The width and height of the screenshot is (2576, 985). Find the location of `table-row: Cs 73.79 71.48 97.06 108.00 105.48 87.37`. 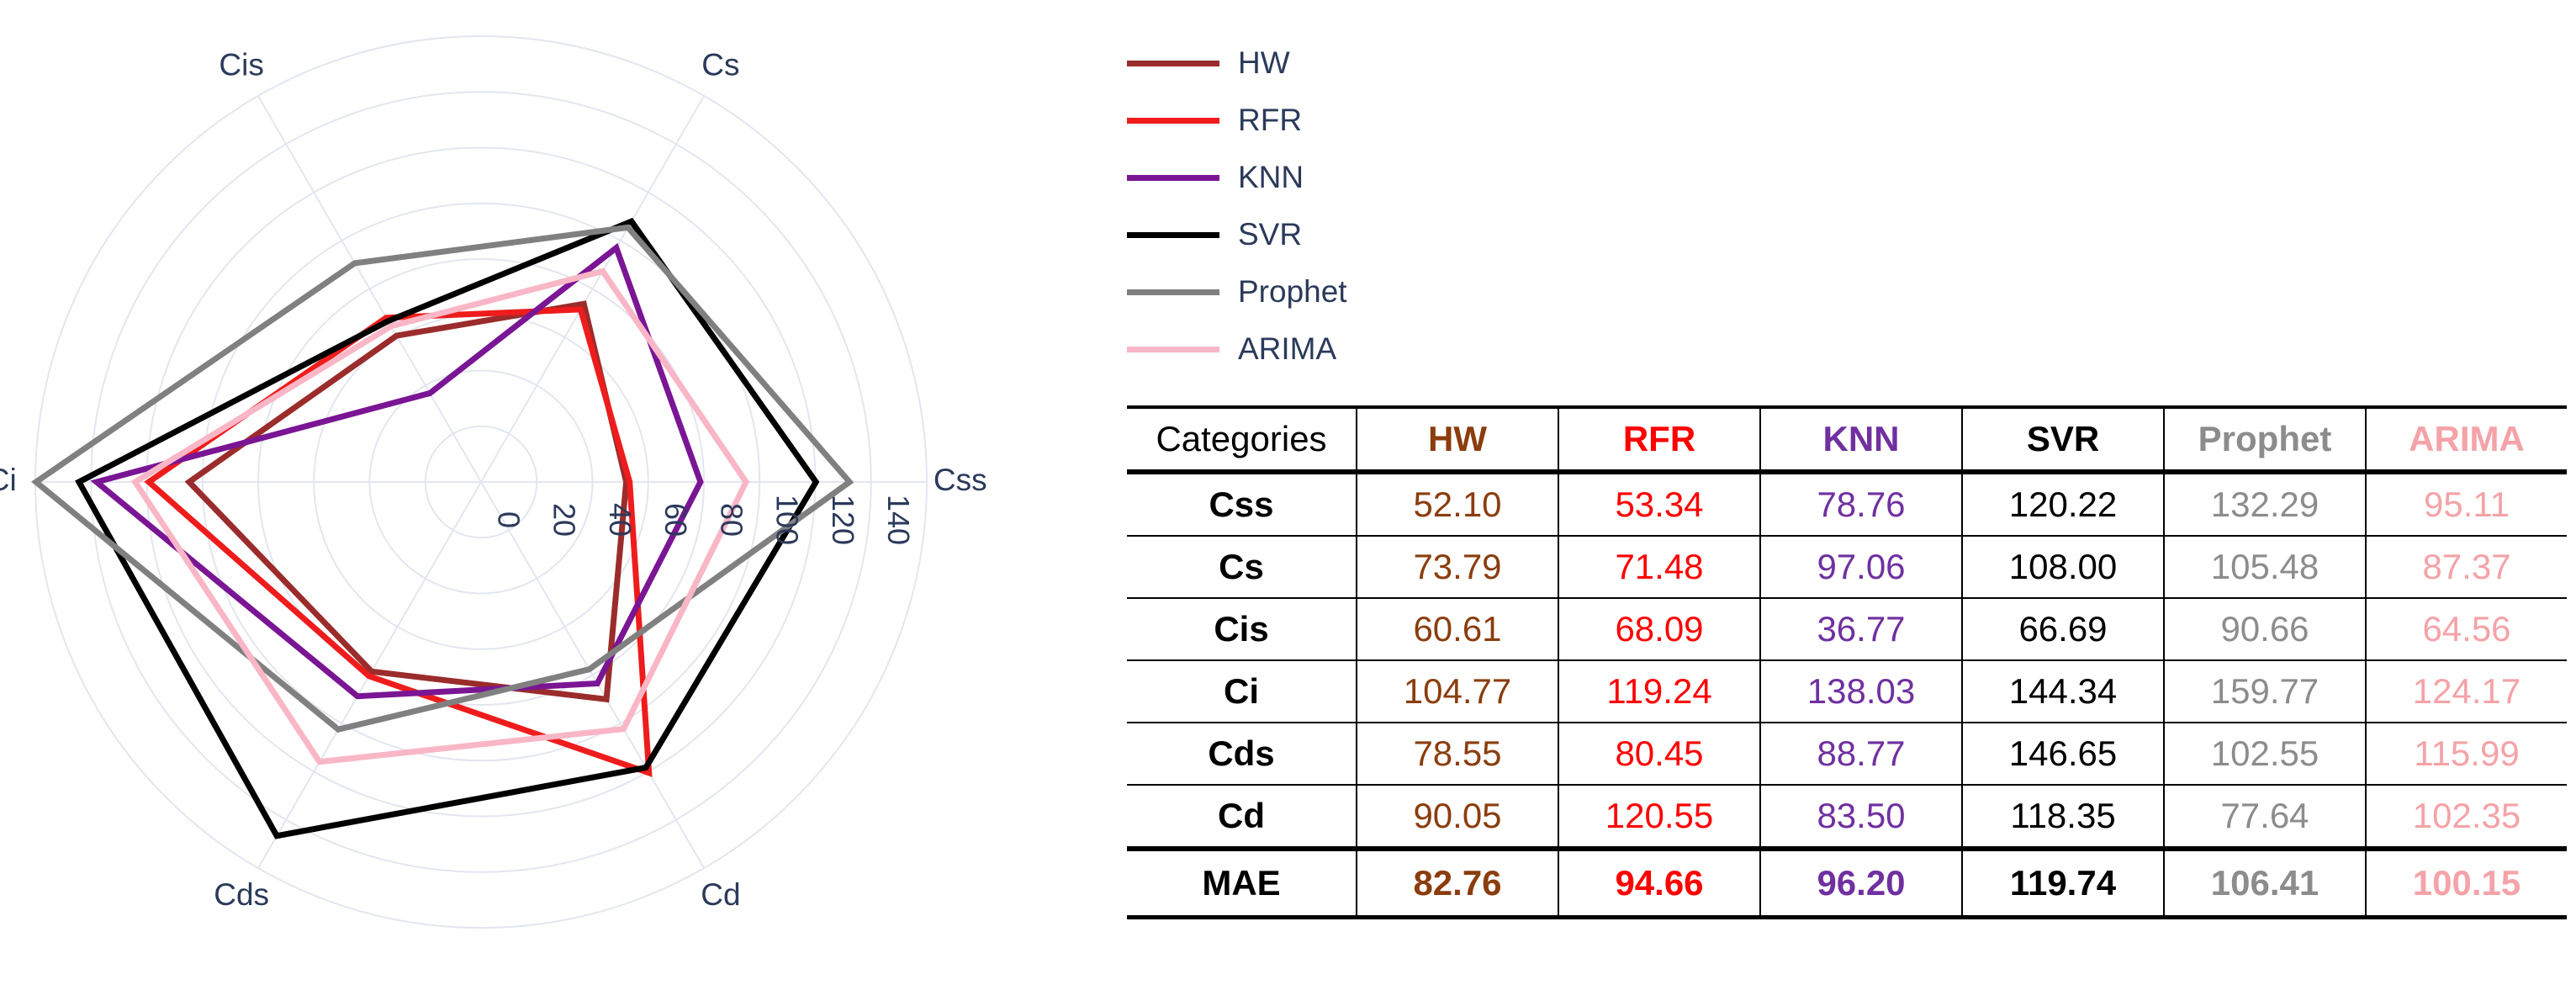

table-row: Cs 73.79 71.48 97.06 108.00 105.48 87.37 is located at coordinates (1847, 567).